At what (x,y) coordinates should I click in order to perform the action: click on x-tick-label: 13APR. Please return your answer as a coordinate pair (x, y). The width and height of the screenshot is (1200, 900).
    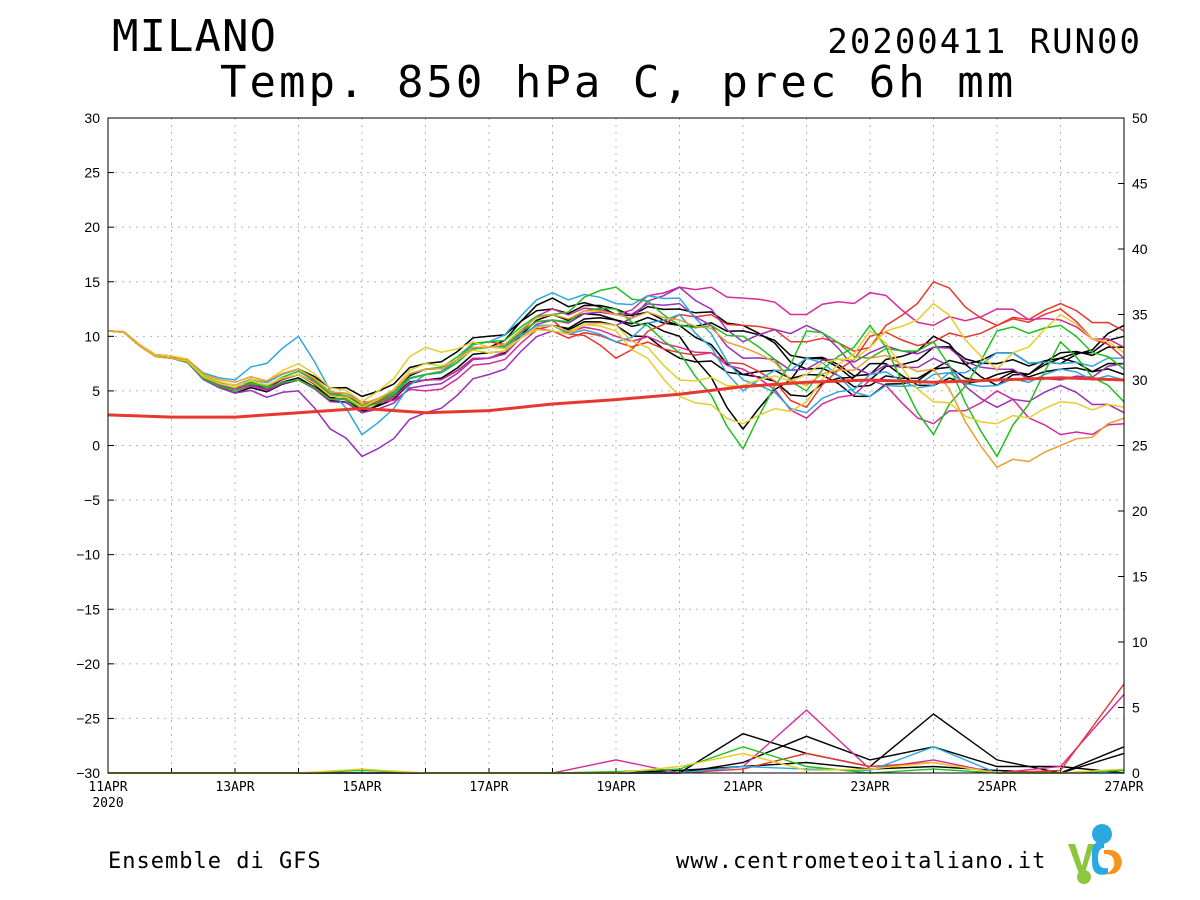
    Looking at the image, I should click on (234, 787).